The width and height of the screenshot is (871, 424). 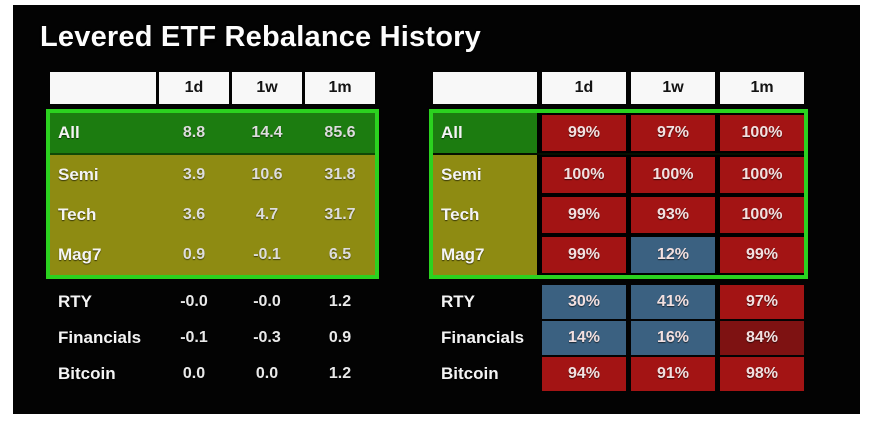 I want to click on table-row-bitcoin: Bitcoin 0.0 0.0 1.2, so click(x=212, y=374).